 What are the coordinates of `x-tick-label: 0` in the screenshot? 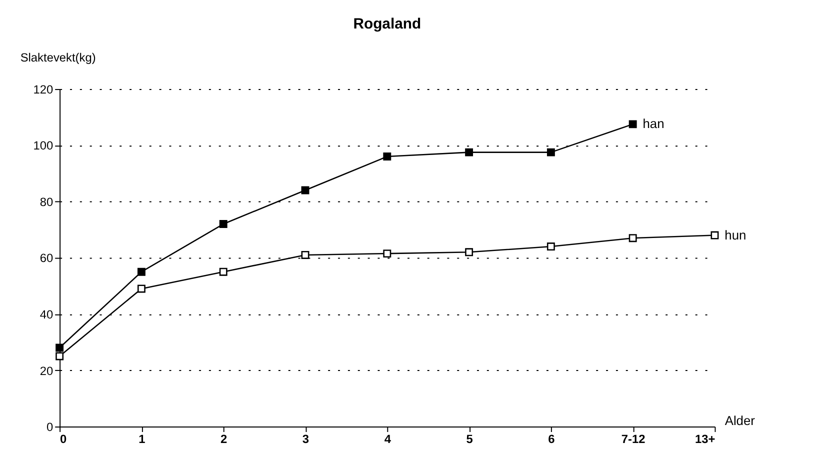 It's located at (64, 439).